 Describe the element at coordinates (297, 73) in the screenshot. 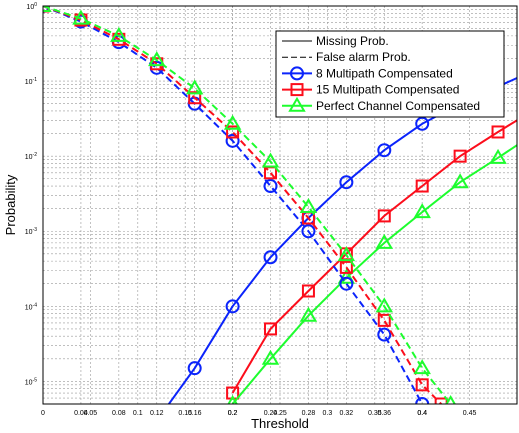

I see `legend-marker-circle` at that location.